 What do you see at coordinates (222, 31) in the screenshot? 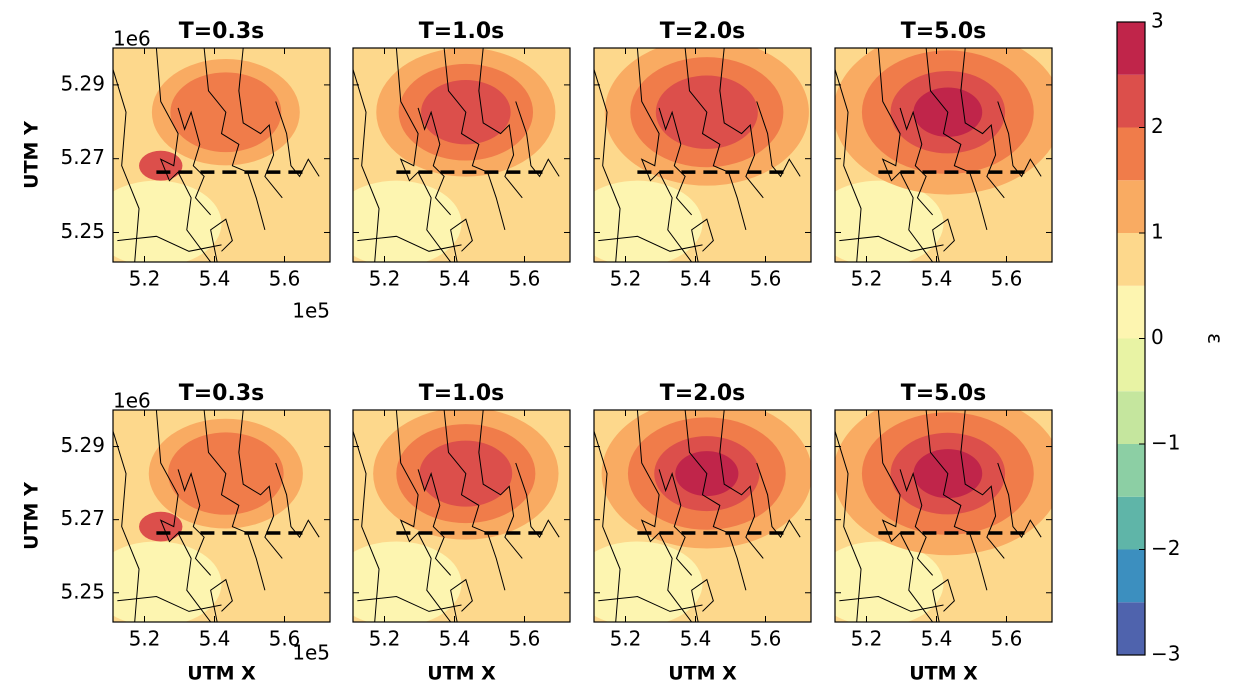
I see `panel-title: T=0.3s` at bounding box center [222, 31].